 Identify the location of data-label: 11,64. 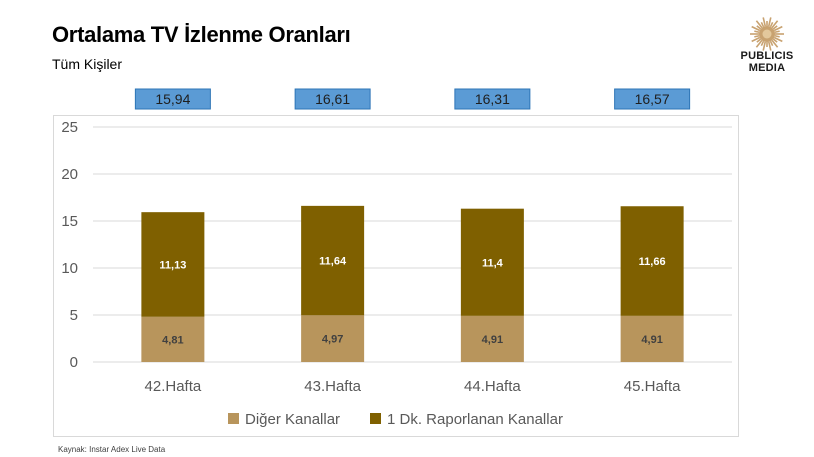
(333, 262).